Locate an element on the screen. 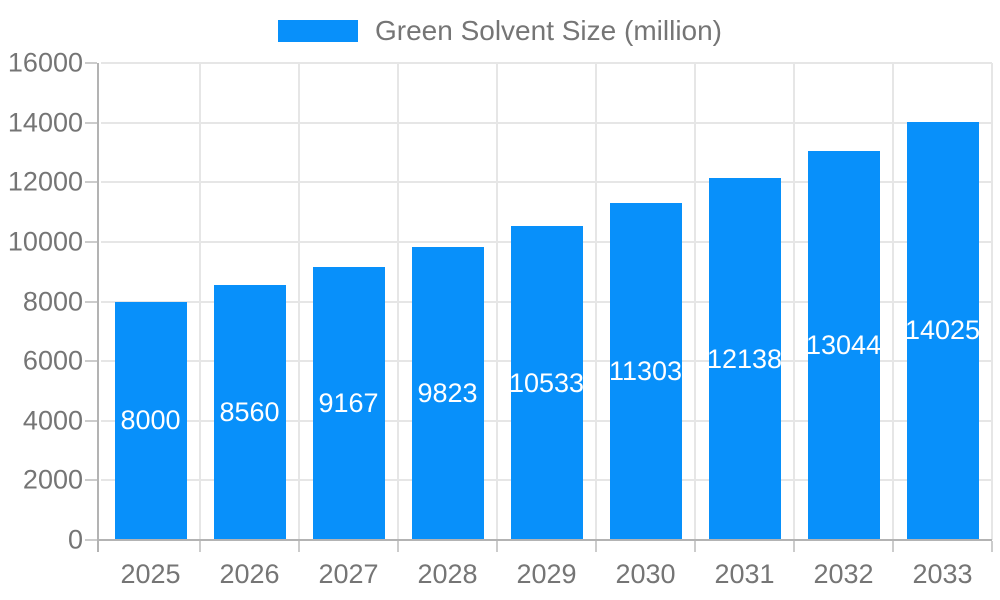  y-axis-tick-label: 6000 is located at coordinates (52, 360).